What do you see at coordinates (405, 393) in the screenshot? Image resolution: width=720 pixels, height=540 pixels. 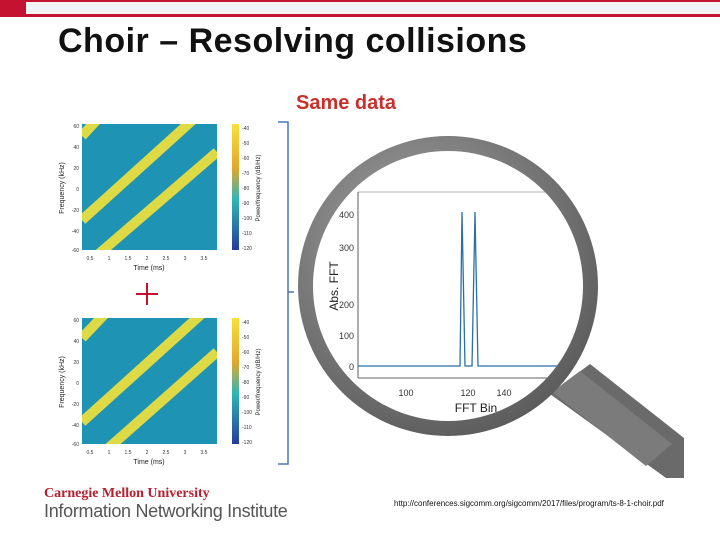 I see `fft-xtick: 100` at bounding box center [405, 393].